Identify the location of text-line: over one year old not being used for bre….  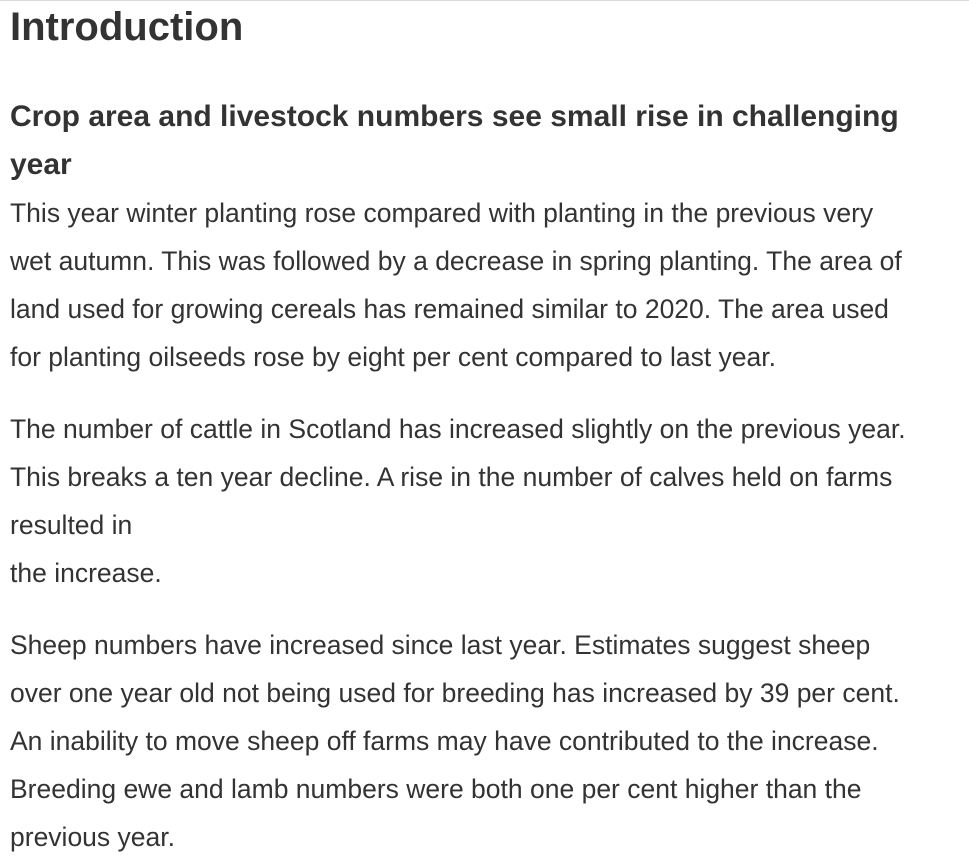
(455, 693).